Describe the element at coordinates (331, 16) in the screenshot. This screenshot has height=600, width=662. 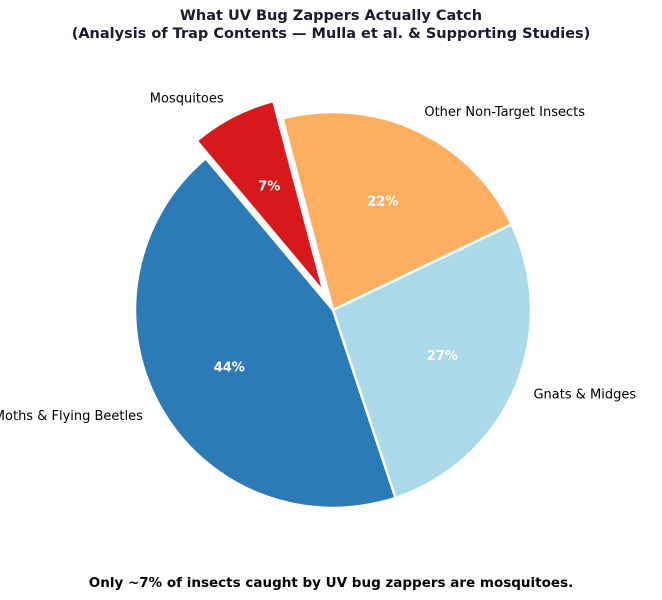
I see `chart-title-line1: What UV Bug Zappers Actually Catch` at that location.